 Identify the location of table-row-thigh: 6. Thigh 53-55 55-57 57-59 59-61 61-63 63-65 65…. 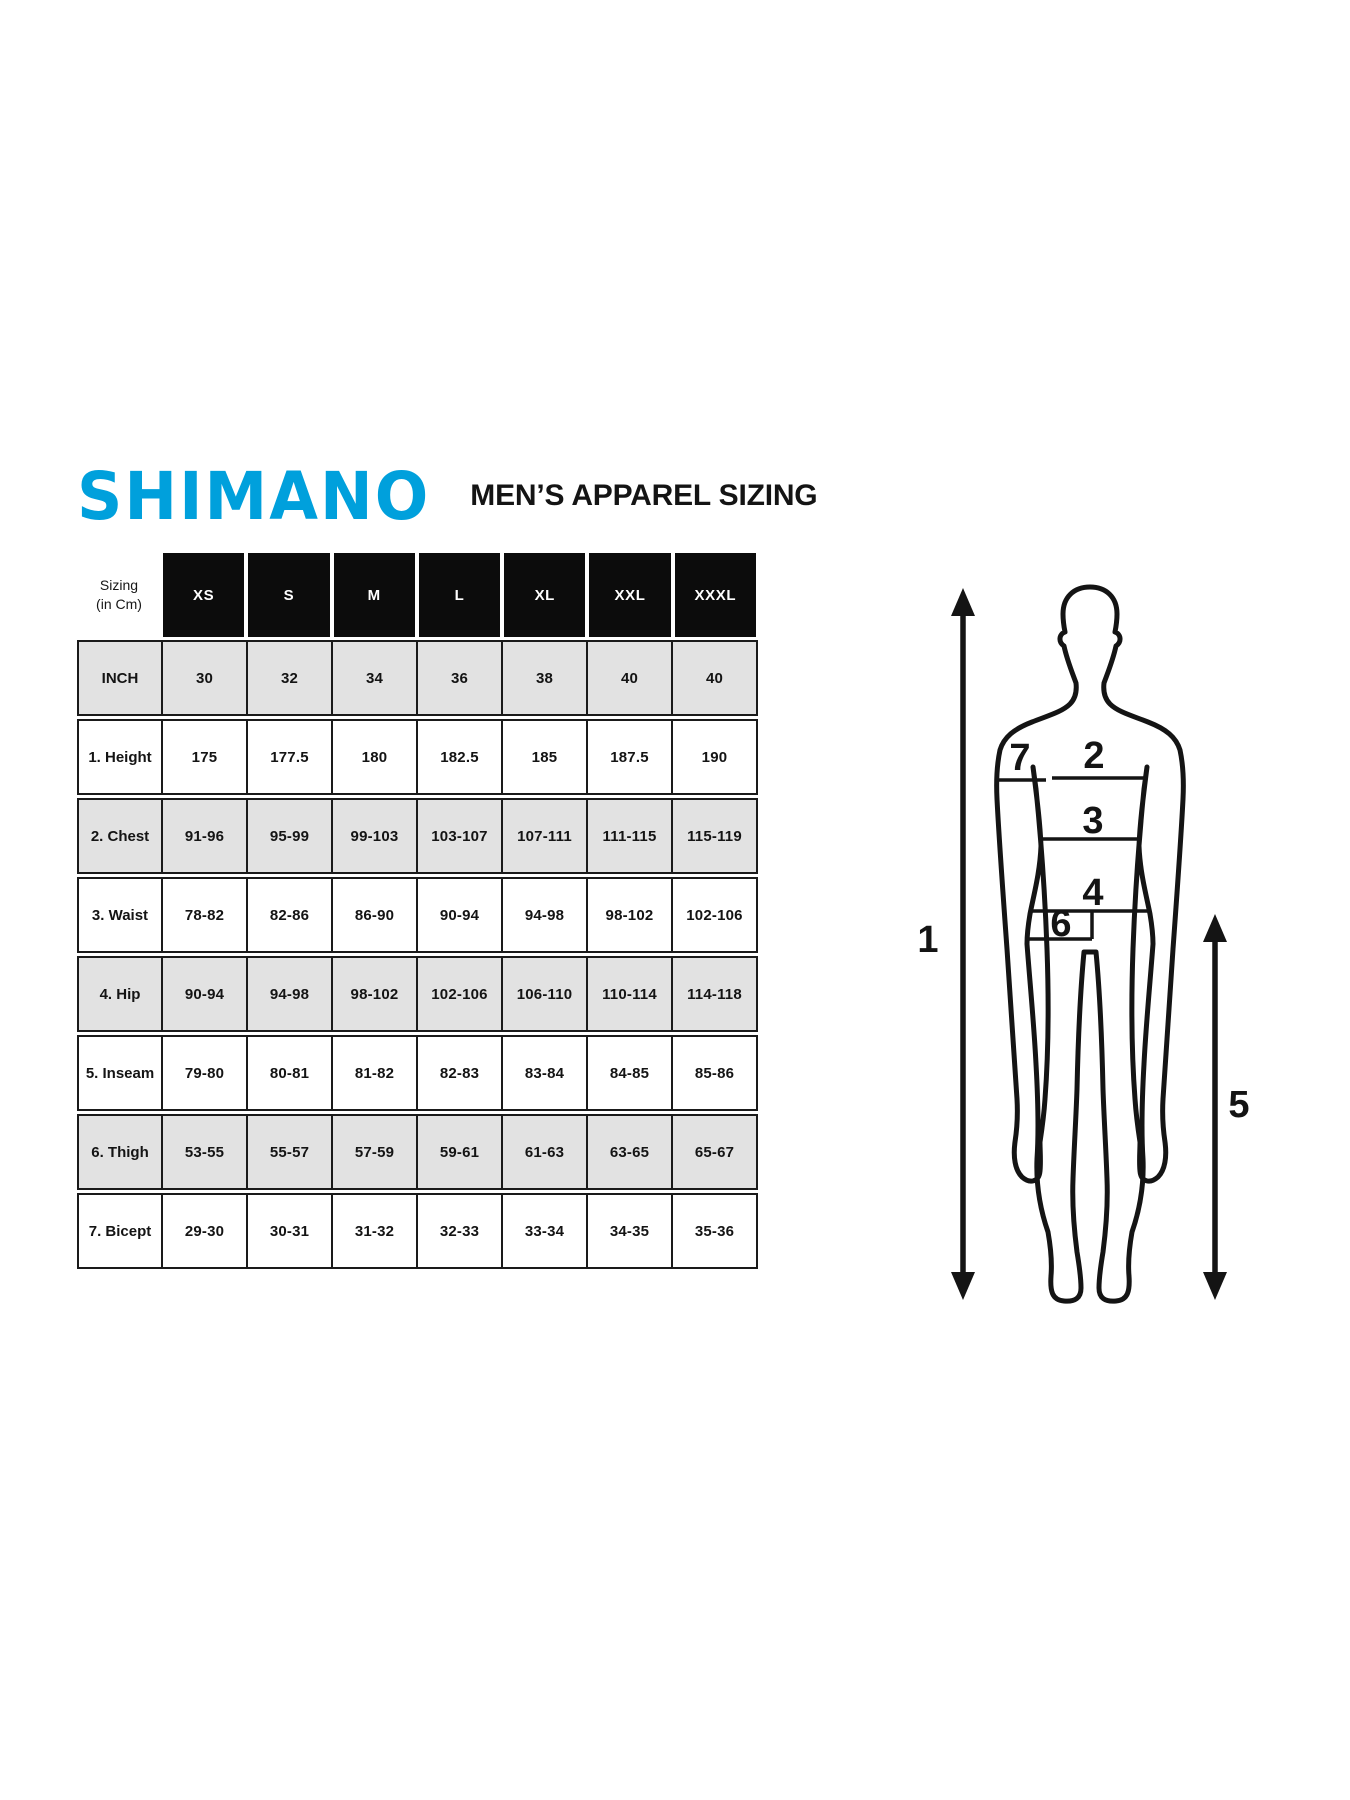
(417, 1152).